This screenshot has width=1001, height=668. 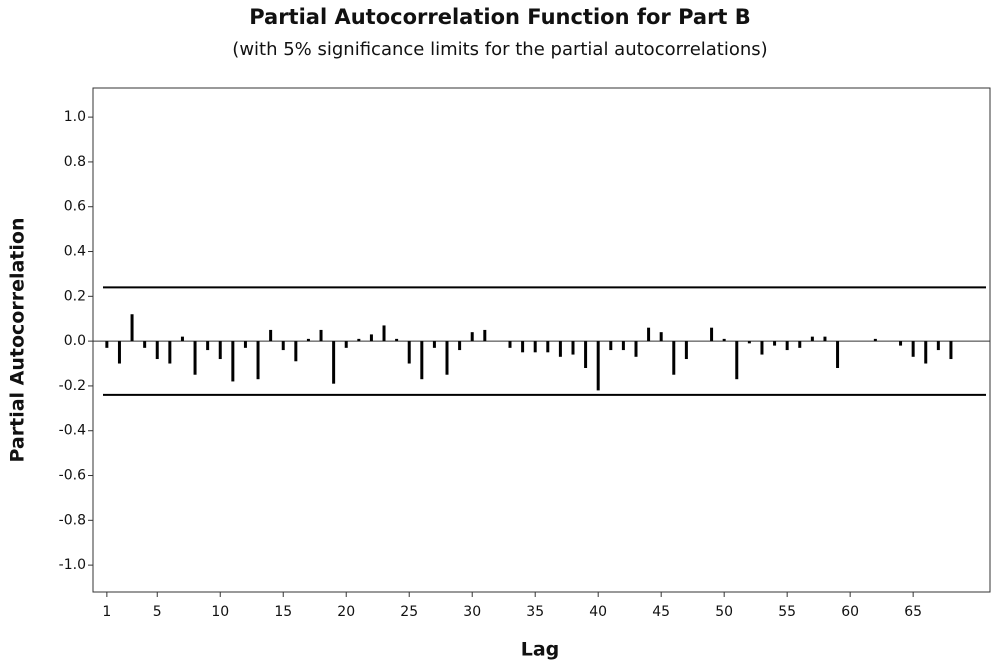 I want to click on x-tick-label: 45, so click(x=661, y=612).